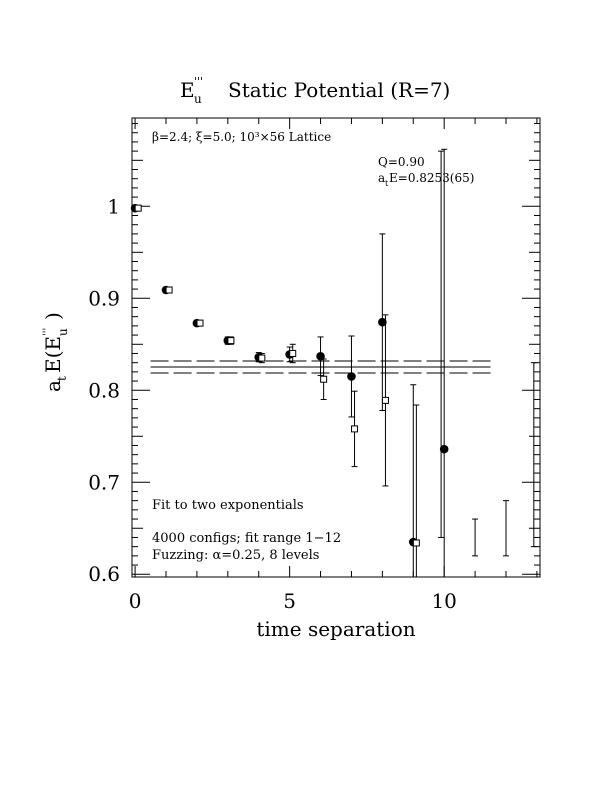 The height and width of the screenshot is (792, 612). I want to click on y-axis-label: a t E(E ''' u ), so click(55, 352).